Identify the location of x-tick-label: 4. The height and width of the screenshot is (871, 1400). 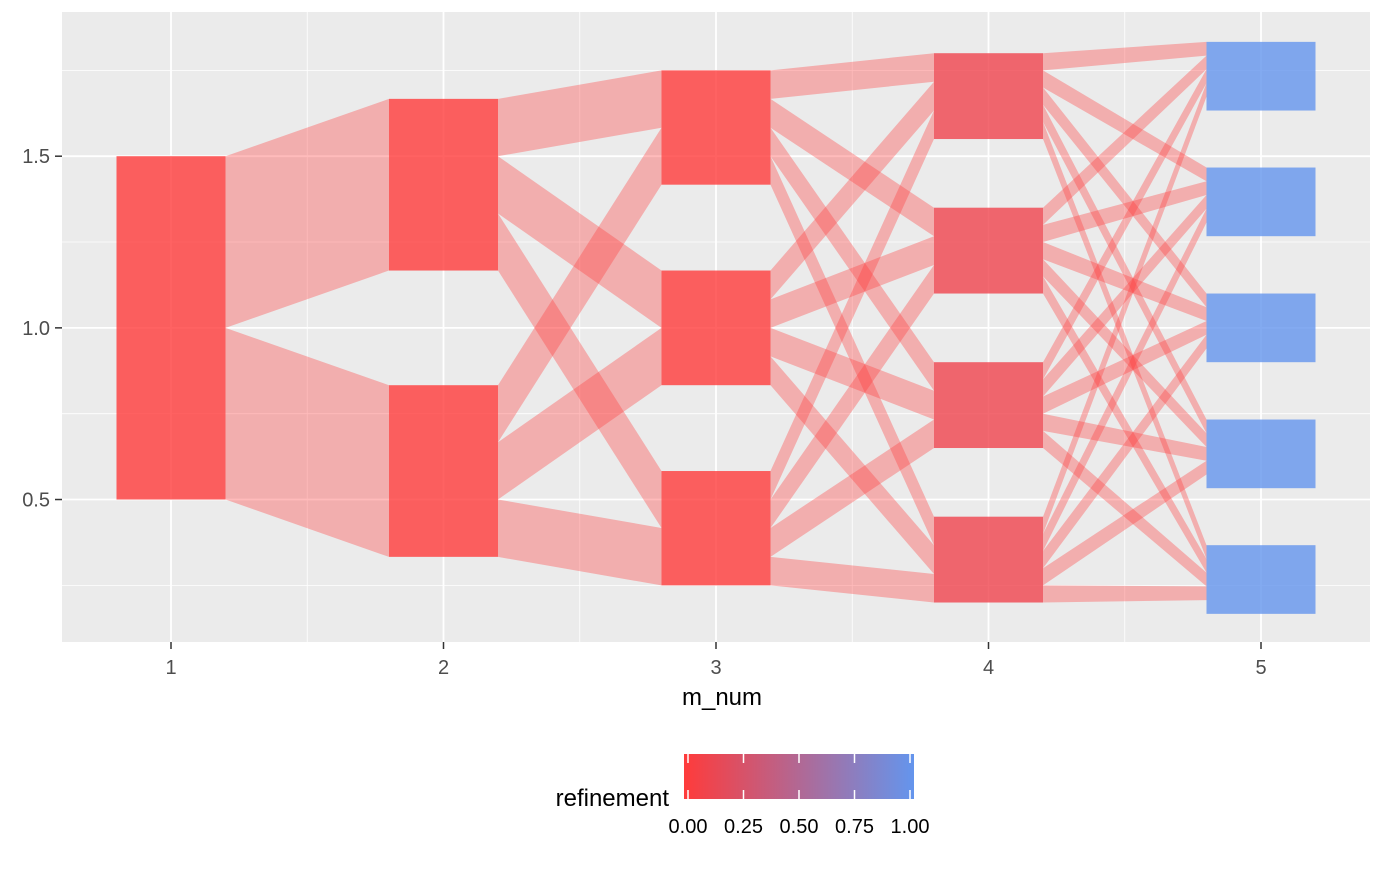
(988, 668).